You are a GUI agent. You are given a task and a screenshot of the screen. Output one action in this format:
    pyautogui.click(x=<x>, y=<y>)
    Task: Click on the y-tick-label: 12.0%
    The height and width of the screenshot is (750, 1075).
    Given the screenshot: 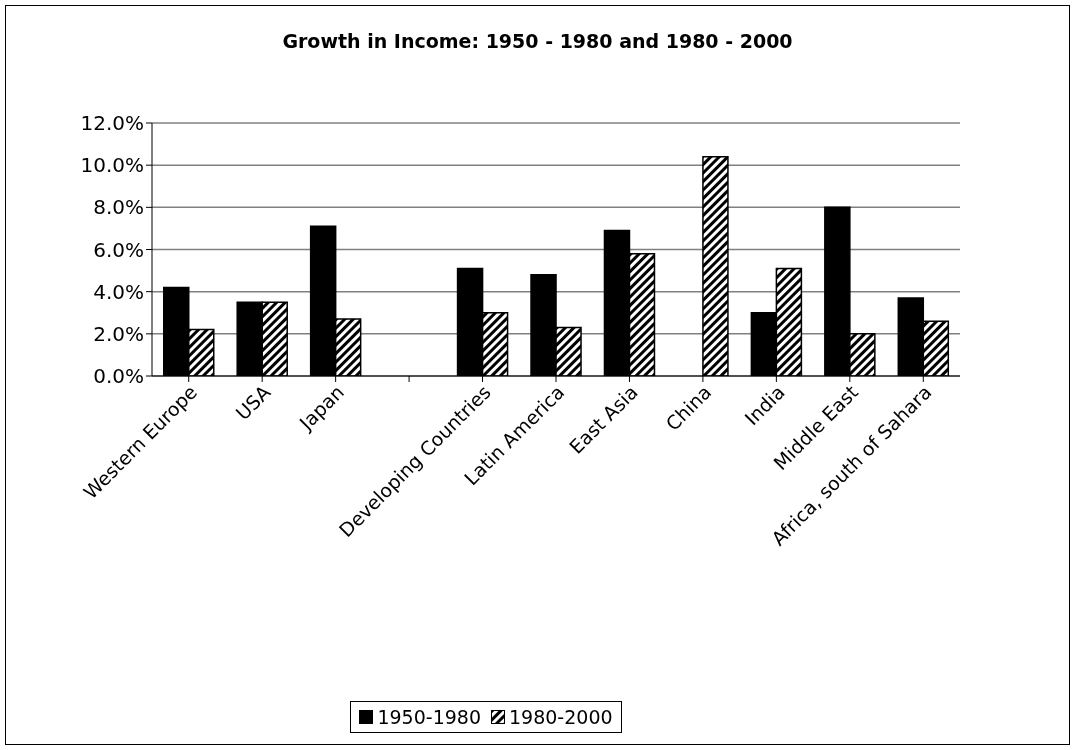 What is the action you would take?
    pyautogui.click(x=112, y=123)
    